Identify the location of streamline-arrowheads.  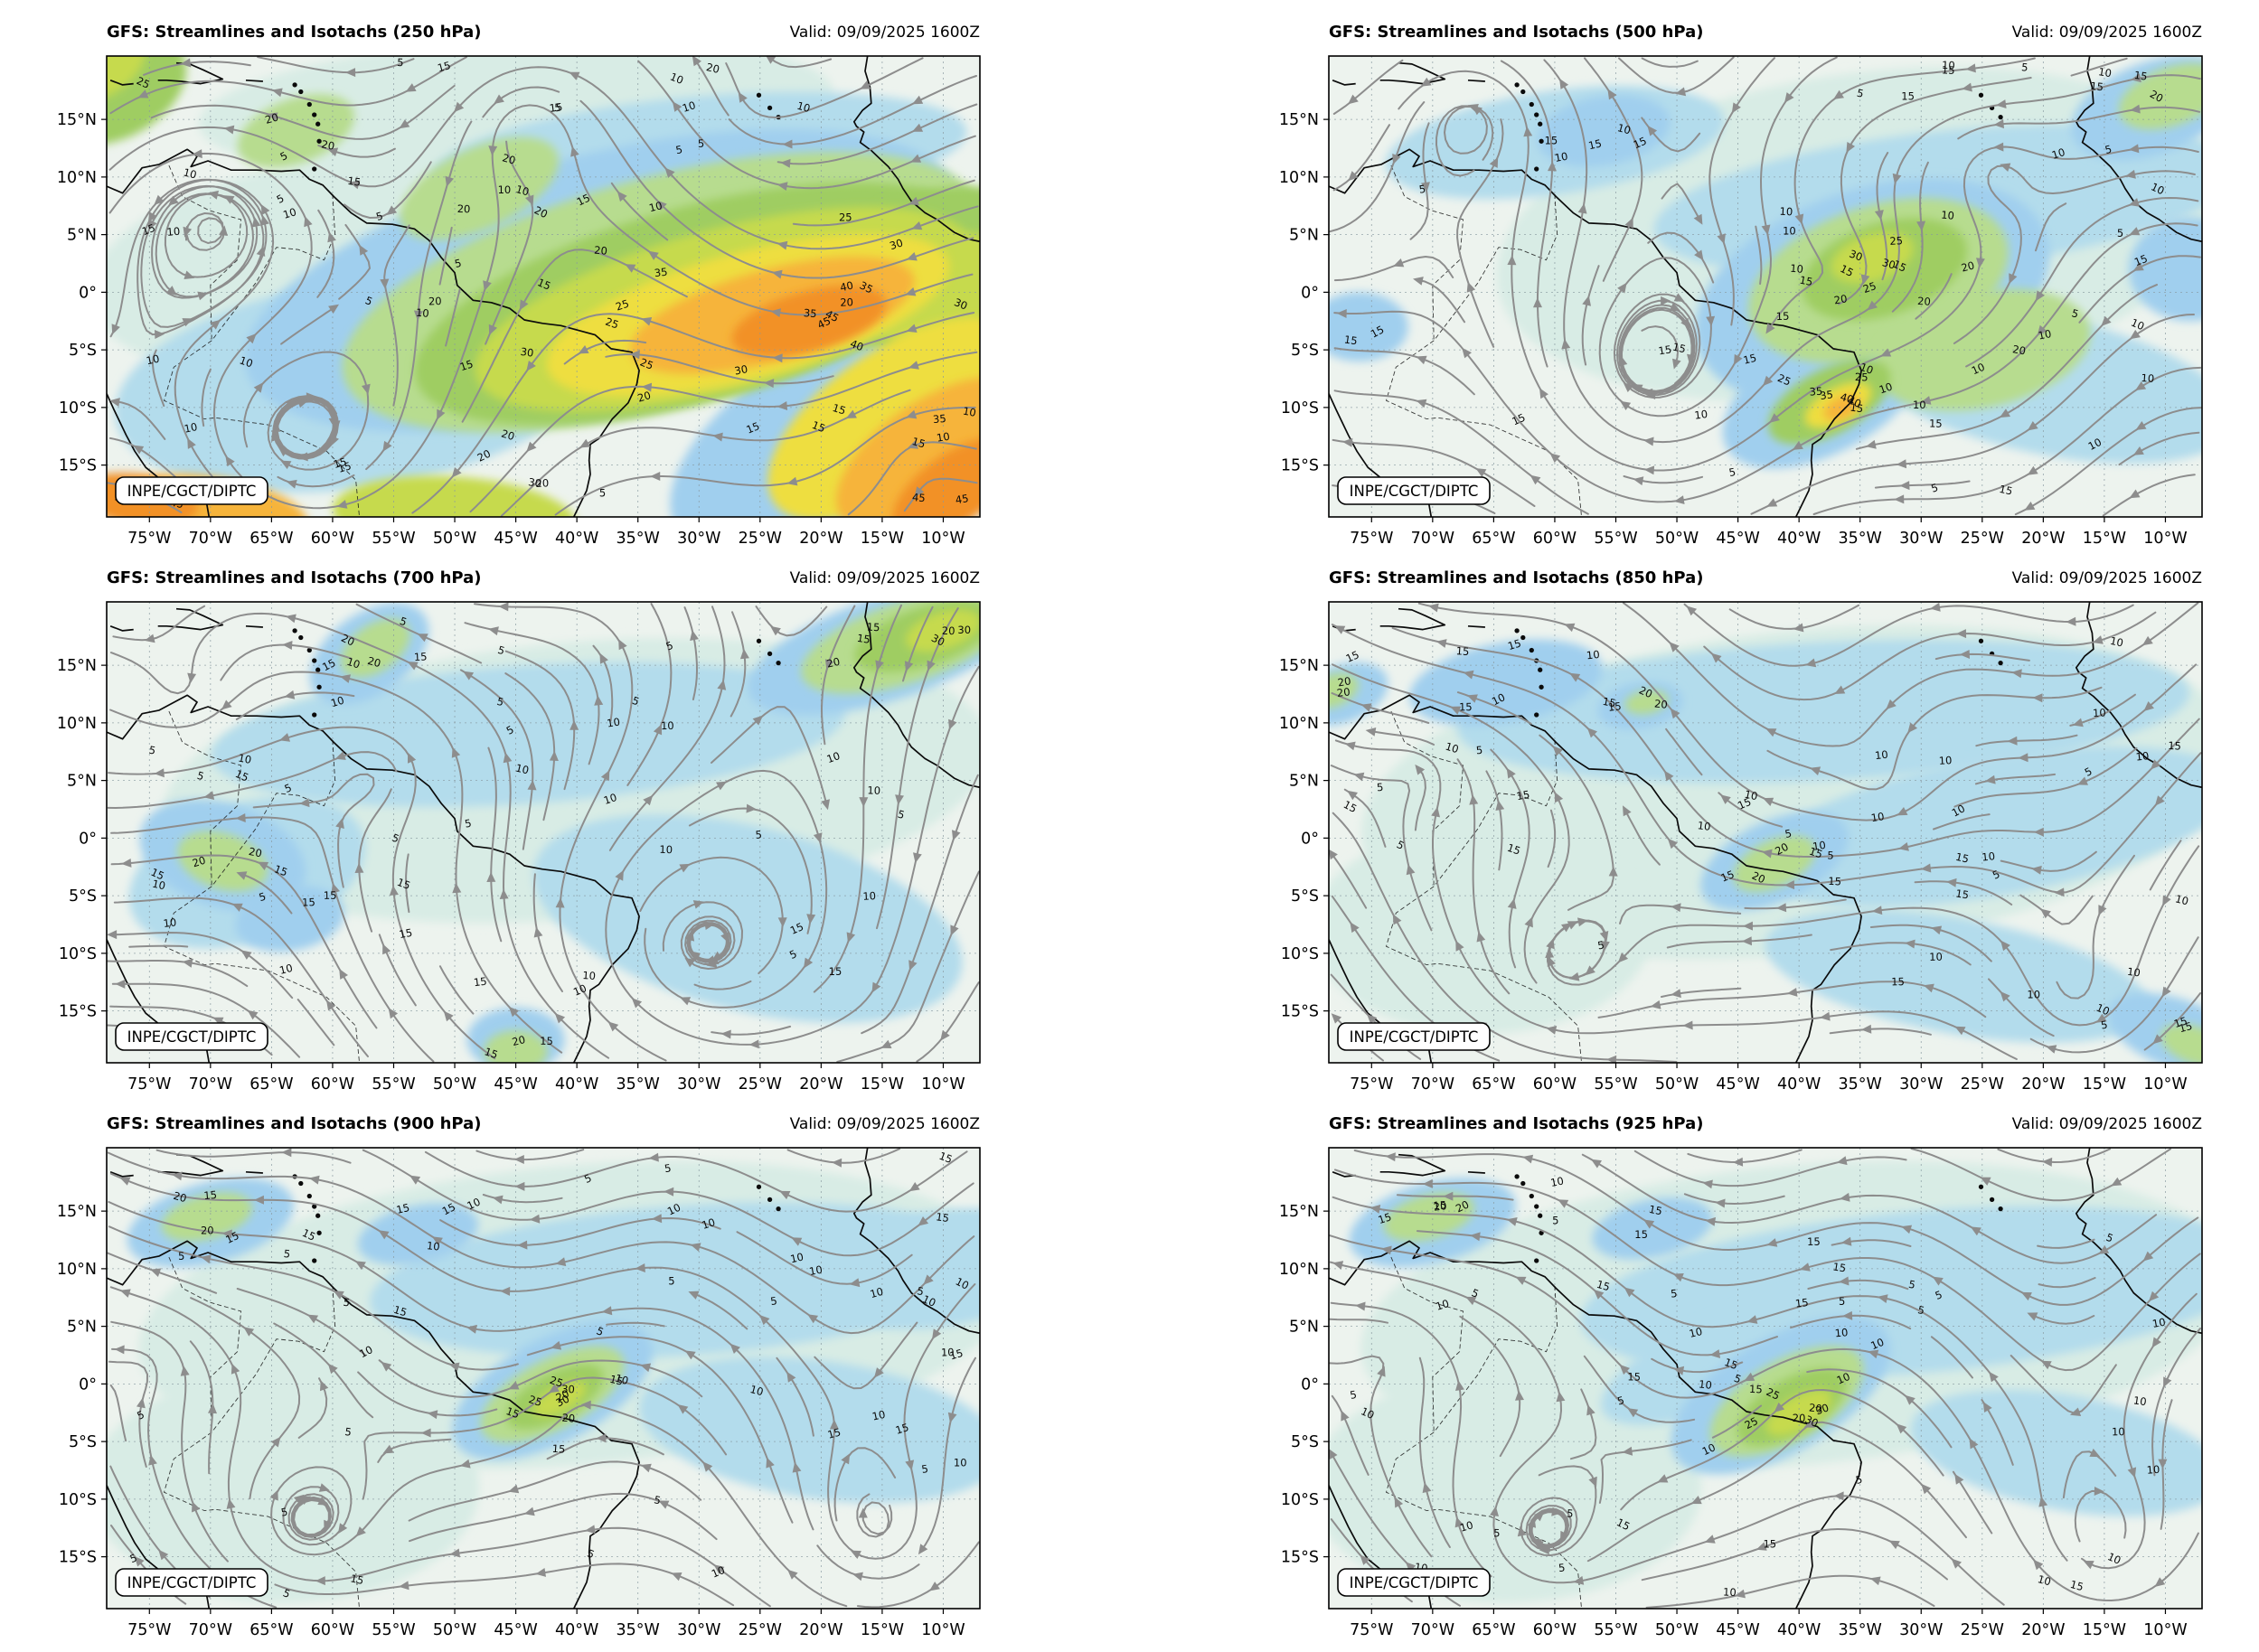
(1741, 287).